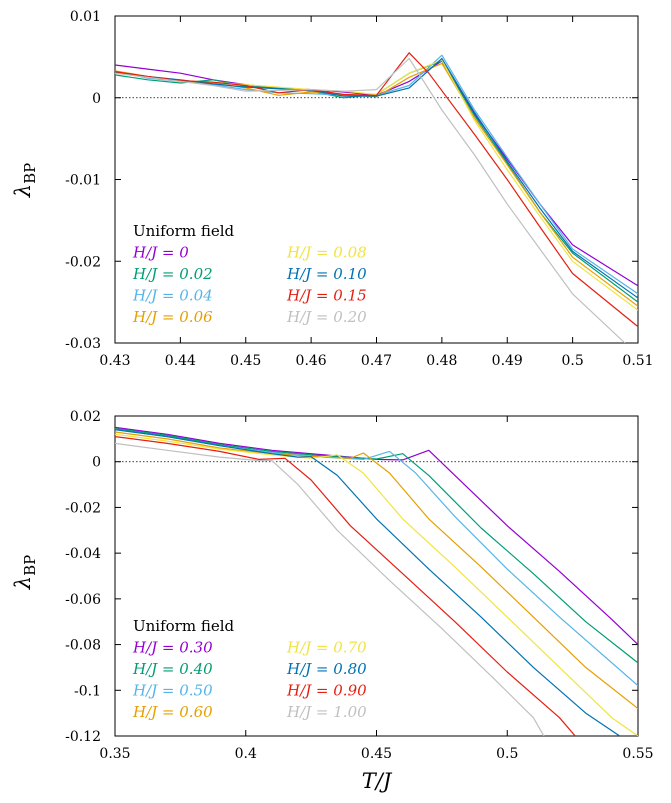 The height and width of the screenshot is (803, 671). Describe the element at coordinates (85, 417) in the screenshot. I see `y-tick-label: 0.02` at that location.